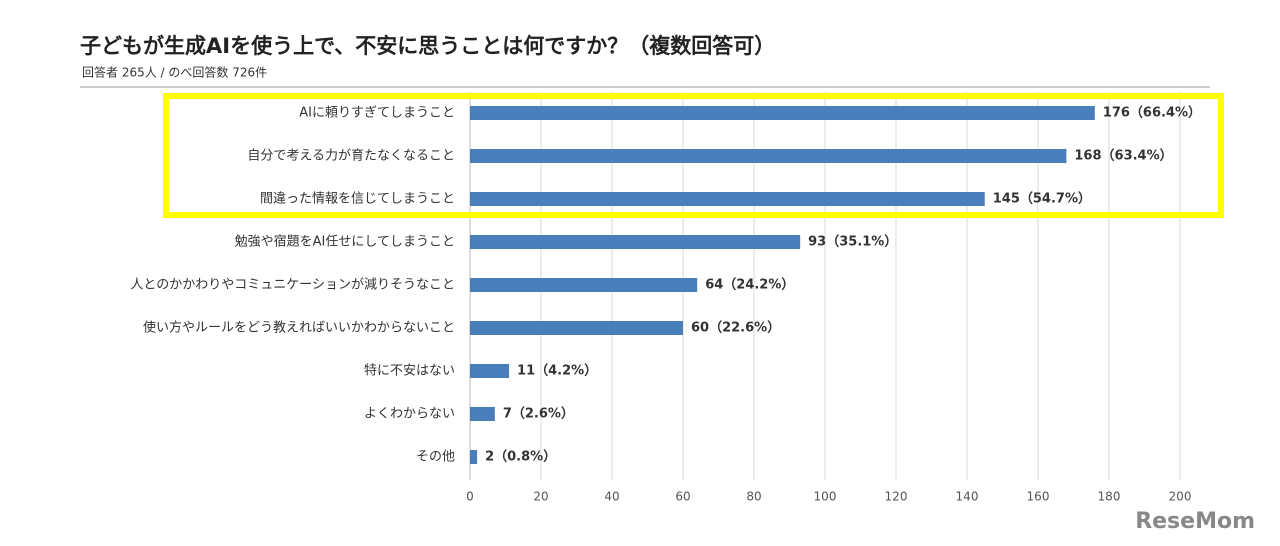 Image resolution: width=1280 pixels, height=546 pixels. What do you see at coordinates (1180, 497) in the screenshot?
I see `x-tick-label: 200` at bounding box center [1180, 497].